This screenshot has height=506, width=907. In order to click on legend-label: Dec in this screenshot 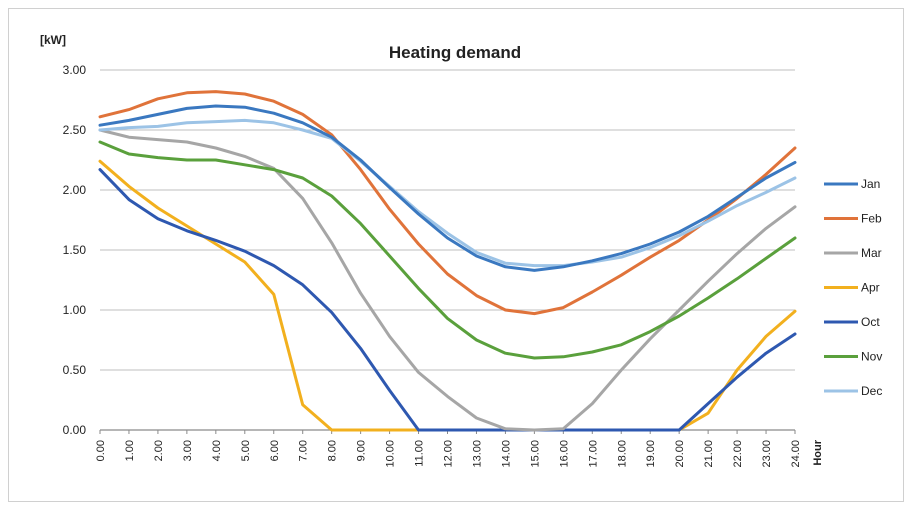, I will do `click(871, 391)`.